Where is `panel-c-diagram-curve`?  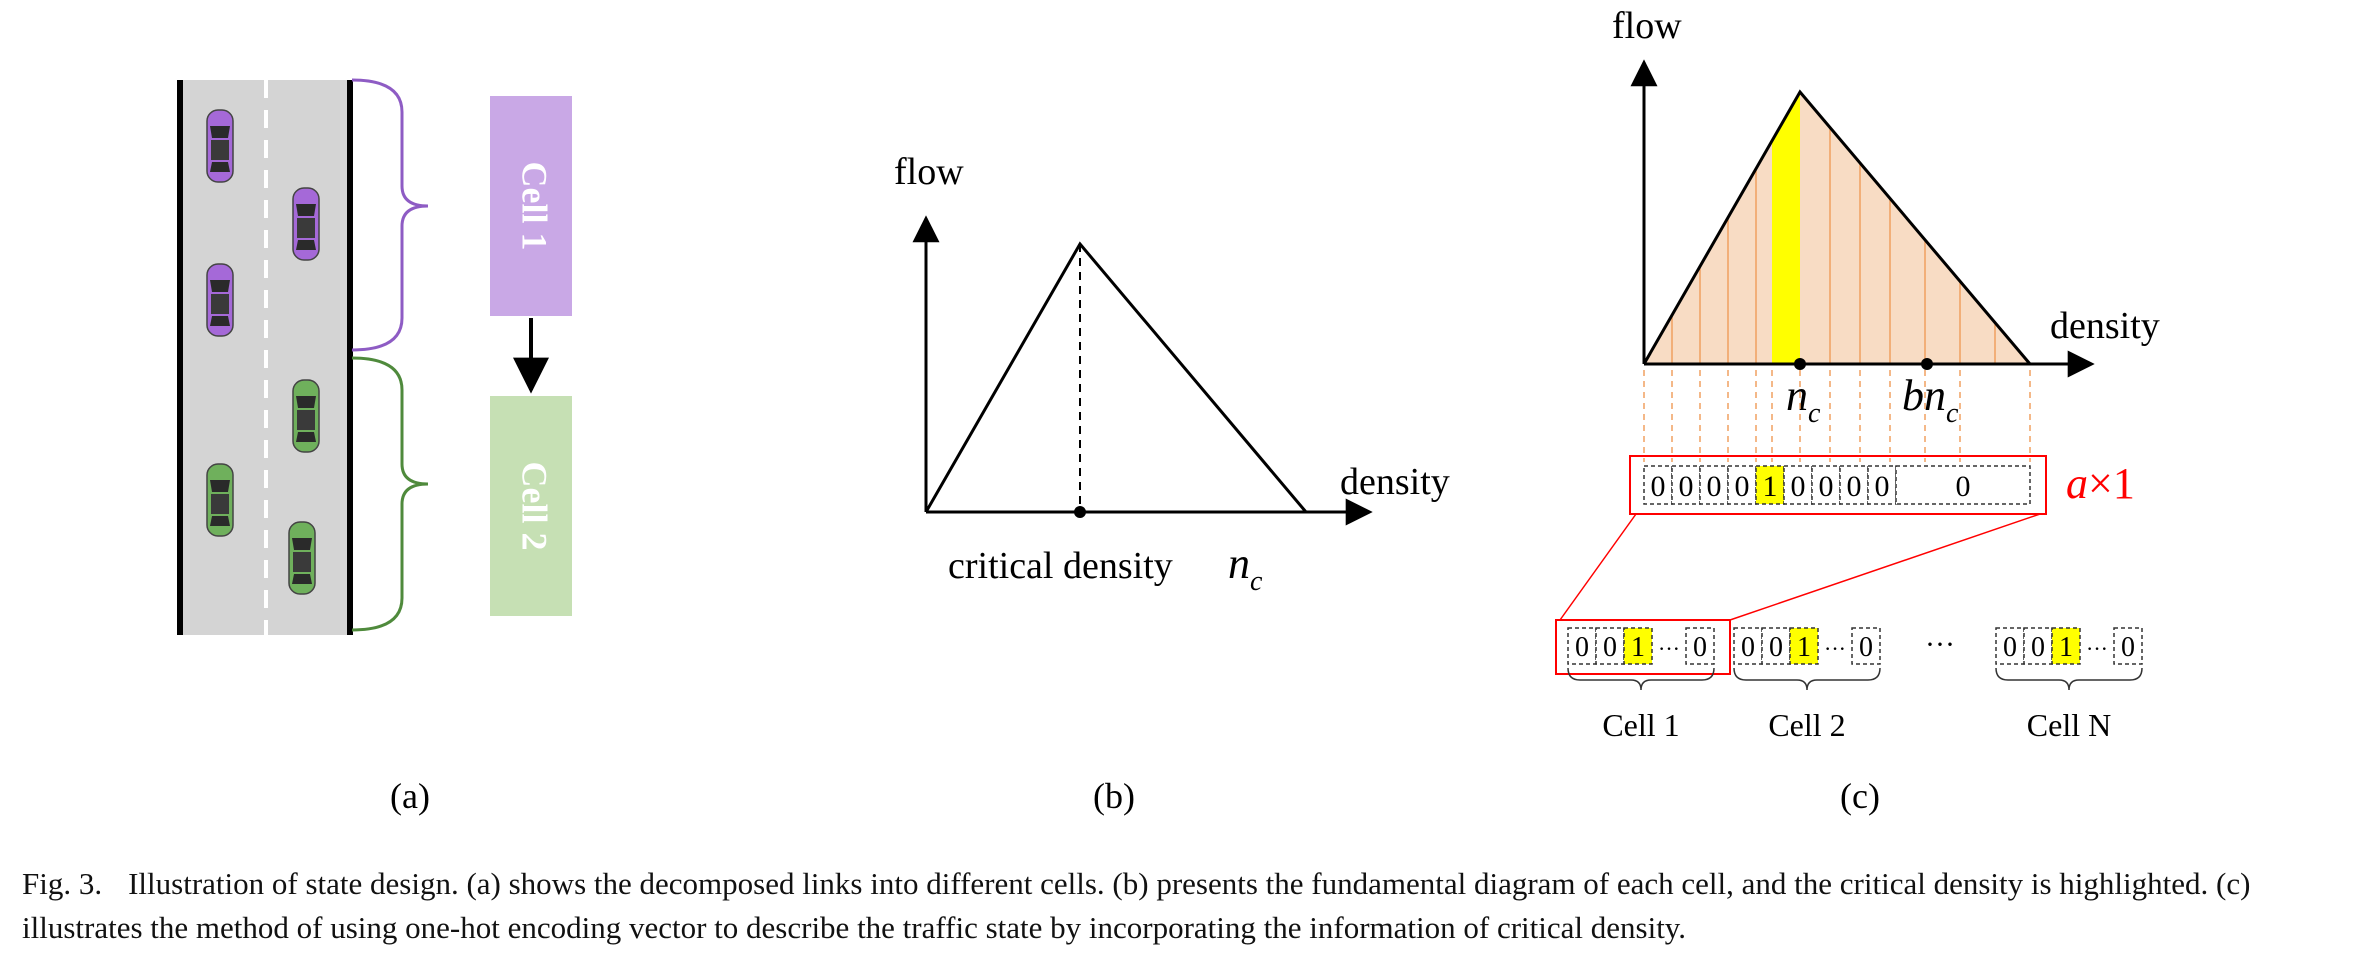 panel-c-diagram-curve is located at coordinates (1837, 227).